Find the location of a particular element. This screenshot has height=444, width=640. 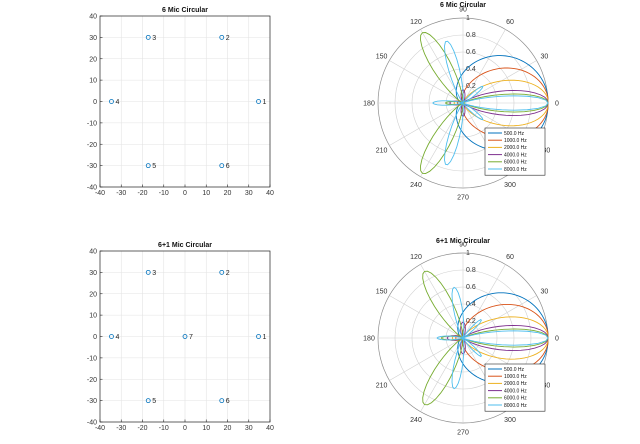

y-axis-ticks: -40 -30 -20 -10 0 10 20 30 40 is located at coordinates (95, 103).